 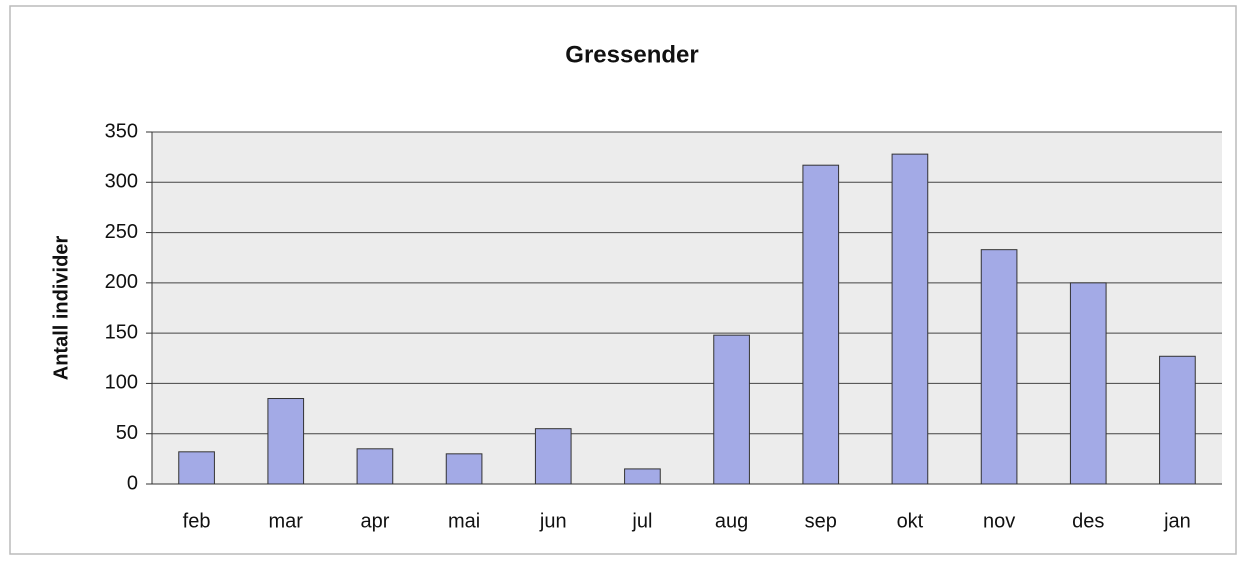 What do you see at coordinates (197, 521) in the screenshot?
I see `x-tick-label: feb` at bounding box center [197, 521].